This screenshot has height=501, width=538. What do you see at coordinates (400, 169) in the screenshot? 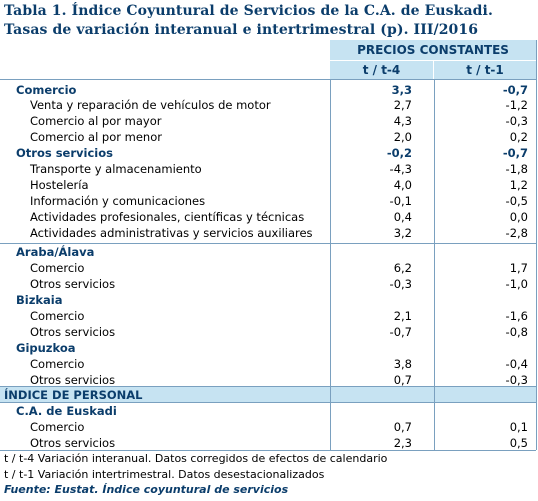
I see `row-value-interanual: -4,3` at bounding box center [400, 169].